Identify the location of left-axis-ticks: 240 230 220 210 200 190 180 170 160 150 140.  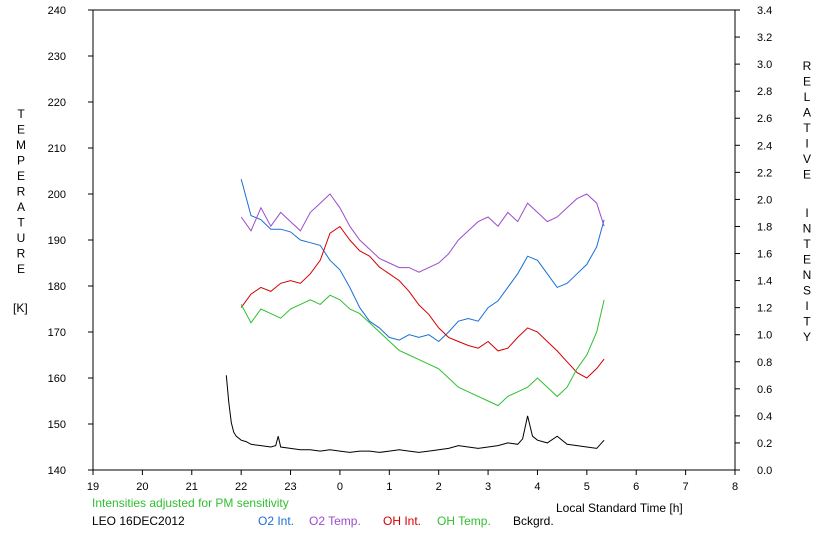
(70, 241).